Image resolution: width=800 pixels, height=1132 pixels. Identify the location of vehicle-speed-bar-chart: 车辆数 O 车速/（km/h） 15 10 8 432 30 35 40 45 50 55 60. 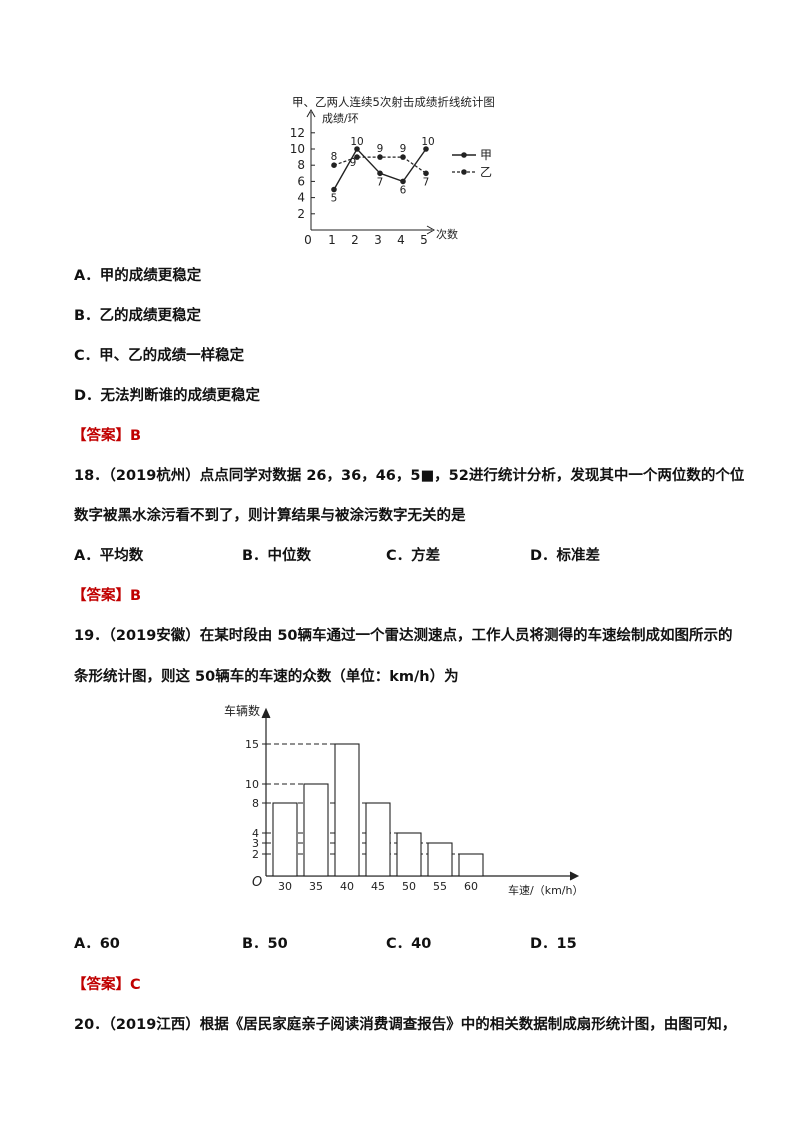
(403, 800).